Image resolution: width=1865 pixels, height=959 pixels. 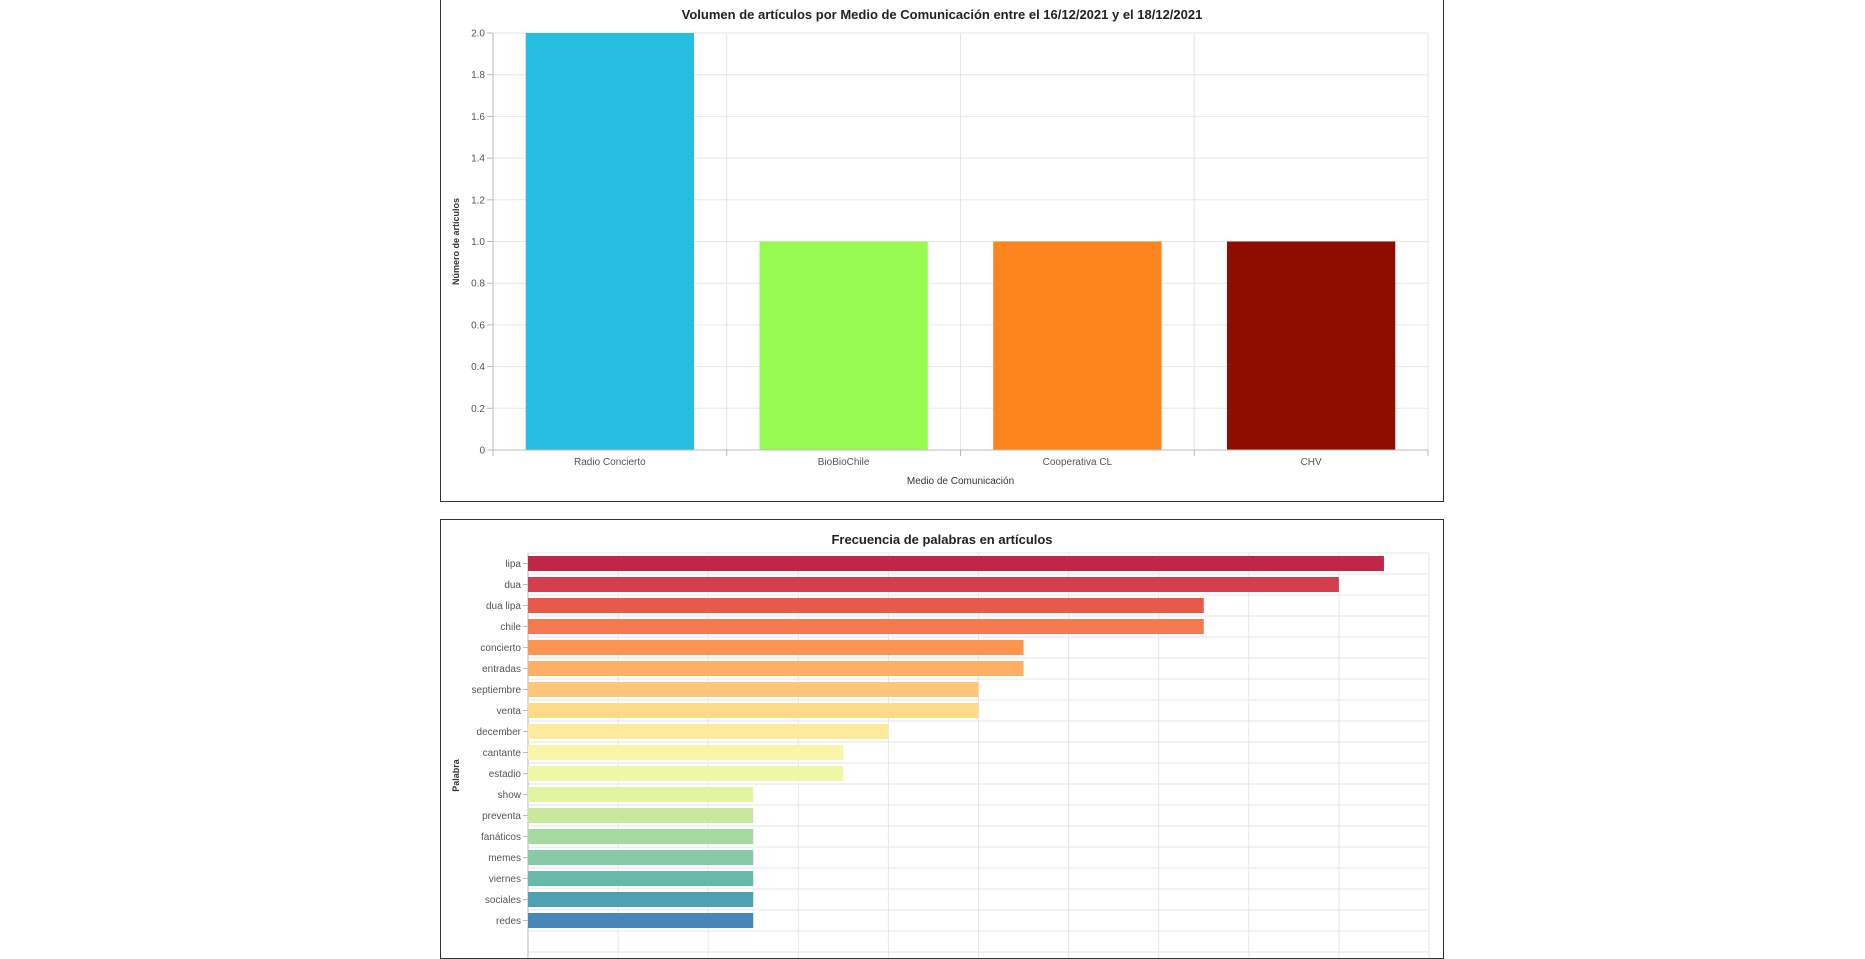 I want to click on word-label: dua lipa, so click(x=503, y=606).